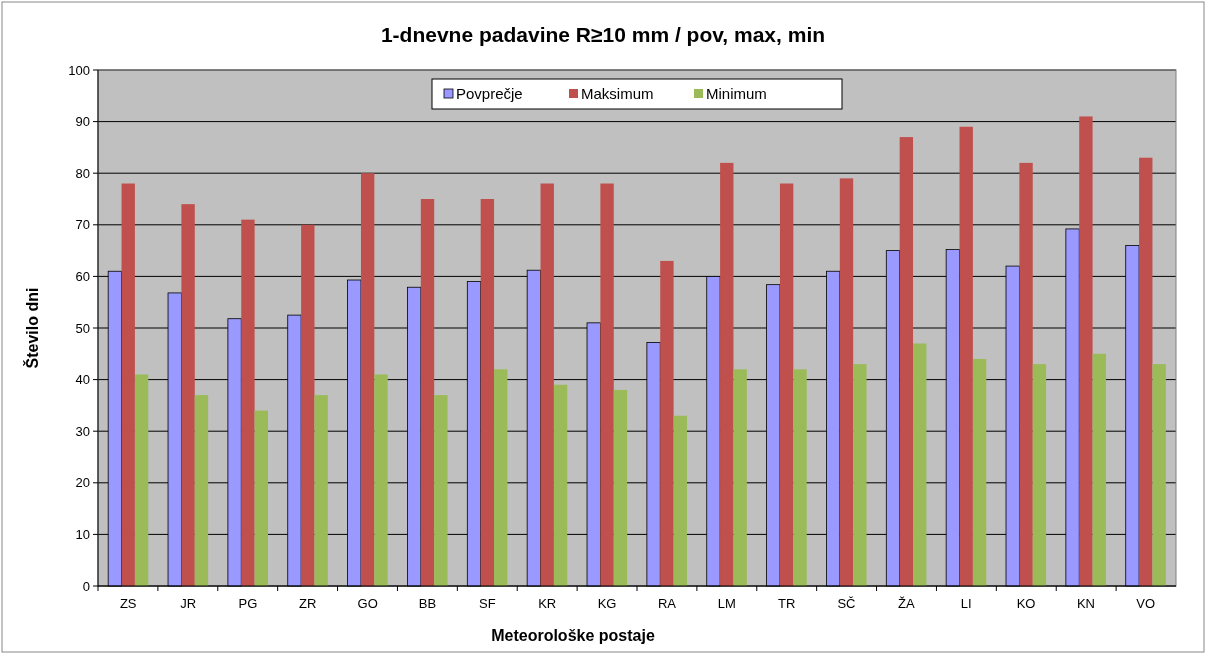  Describe the element at coordinates (86, 586) in the screenshot. I see `y-tick-label: 0` at that location.